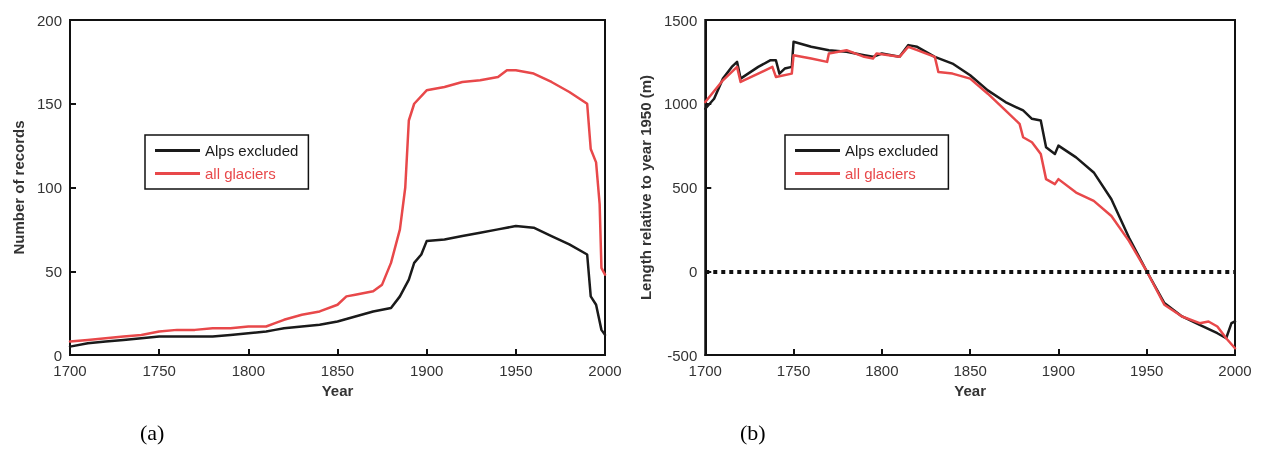 The height and width of the screenshot is (467, 1261). Describe the element at coordinates (682, 355) in the screenshot. I see `y-tick-label: -500` at that location.